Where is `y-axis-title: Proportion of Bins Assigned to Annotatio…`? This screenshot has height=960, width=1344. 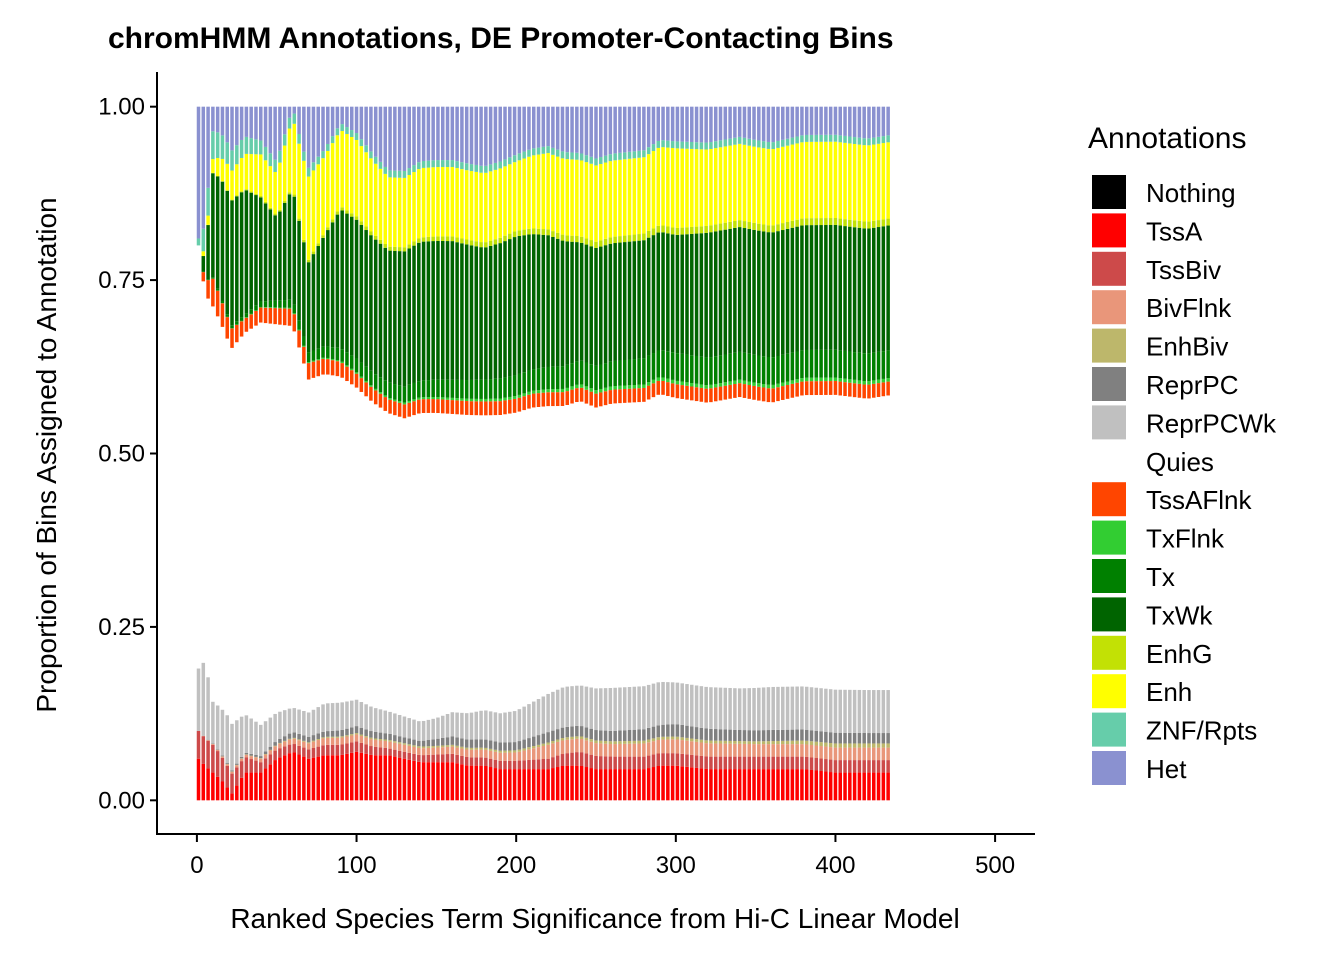
y-axis-title: Proportion of Bins Assigned to Annotatio… is located at coordinates (46, 454).